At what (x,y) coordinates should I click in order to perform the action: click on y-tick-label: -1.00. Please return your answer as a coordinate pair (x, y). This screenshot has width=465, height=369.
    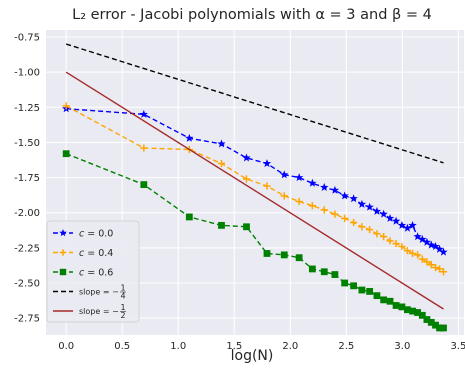
    Looking at the image, I should click on (27, 73).